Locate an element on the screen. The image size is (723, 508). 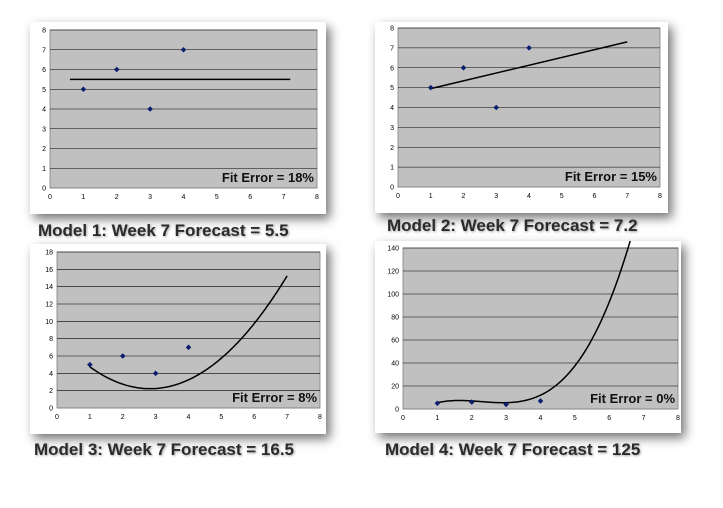
y-tick-label: 120 is located at coordinates (393, 272).